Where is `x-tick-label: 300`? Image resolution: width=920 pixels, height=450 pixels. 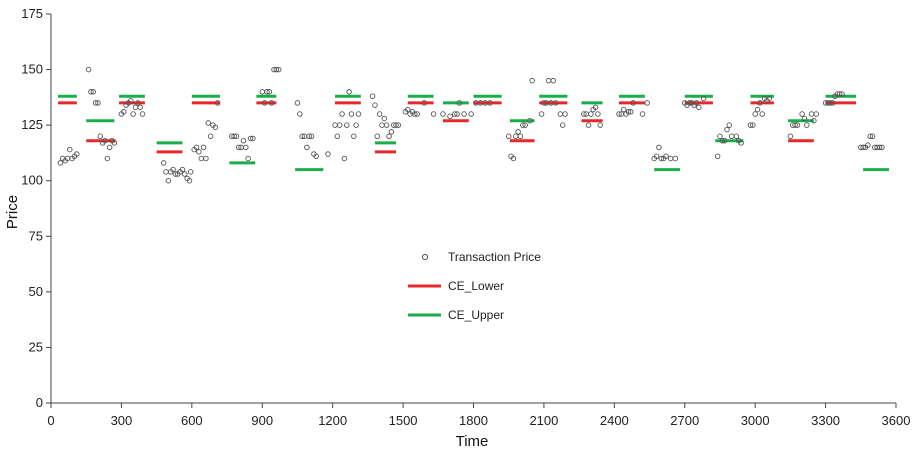
x-tick-label: 300 is located at coordinates (122, 420).